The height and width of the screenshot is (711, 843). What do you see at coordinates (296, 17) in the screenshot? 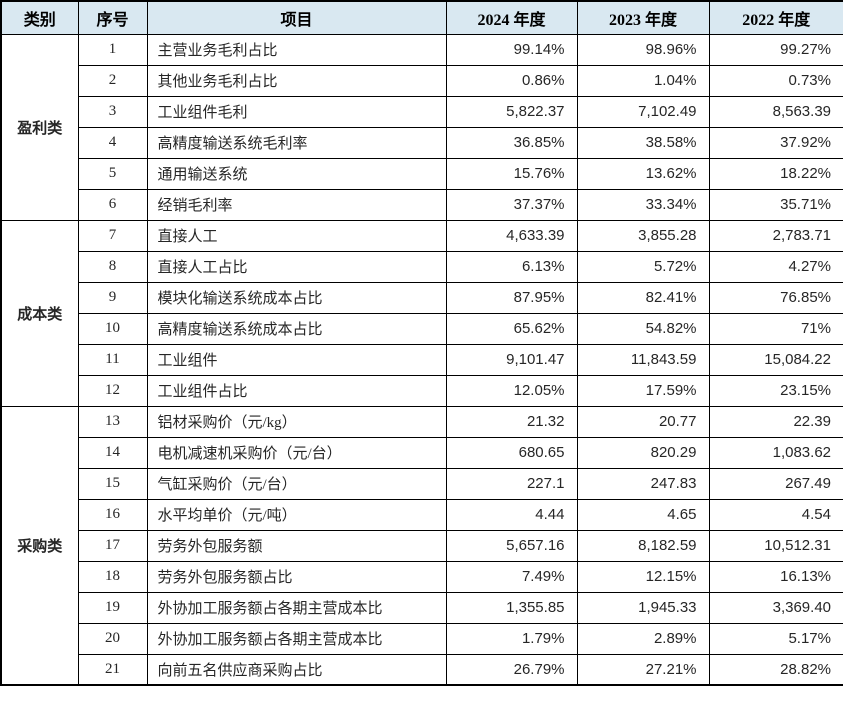
I see `col-header-item: 项目` at bounding box center [296, 17].